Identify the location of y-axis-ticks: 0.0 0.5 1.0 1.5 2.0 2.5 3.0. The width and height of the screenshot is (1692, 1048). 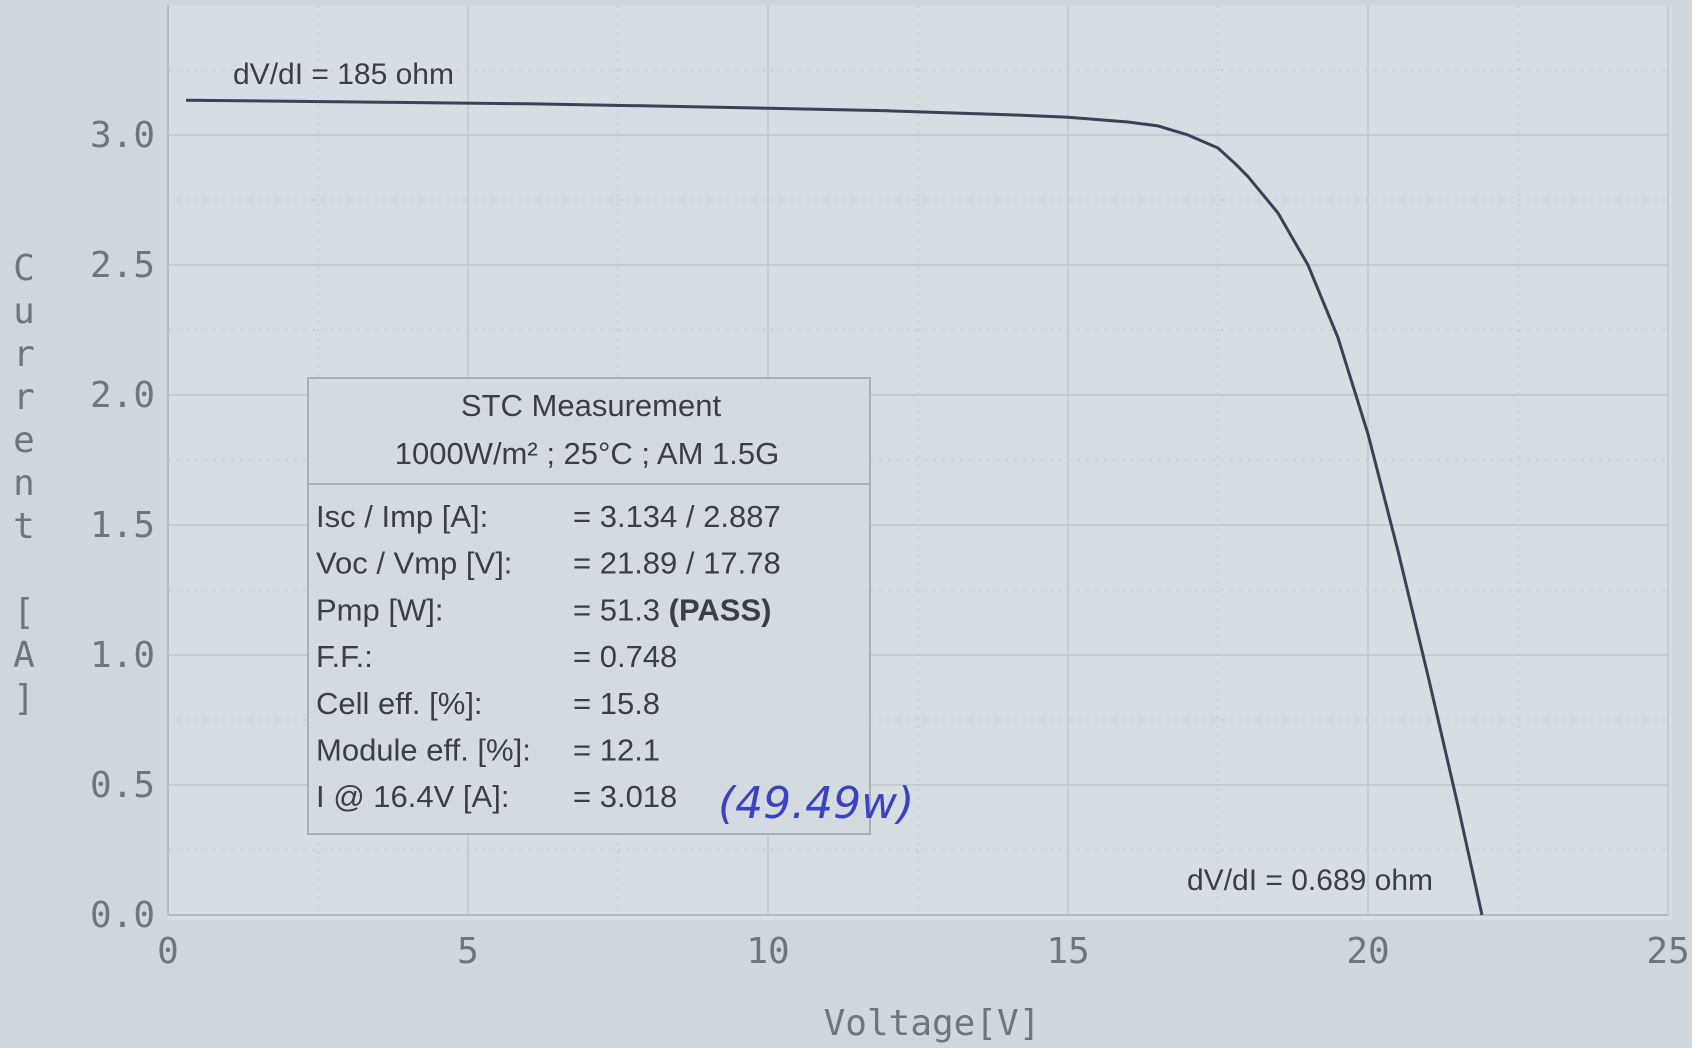
(122, 525).